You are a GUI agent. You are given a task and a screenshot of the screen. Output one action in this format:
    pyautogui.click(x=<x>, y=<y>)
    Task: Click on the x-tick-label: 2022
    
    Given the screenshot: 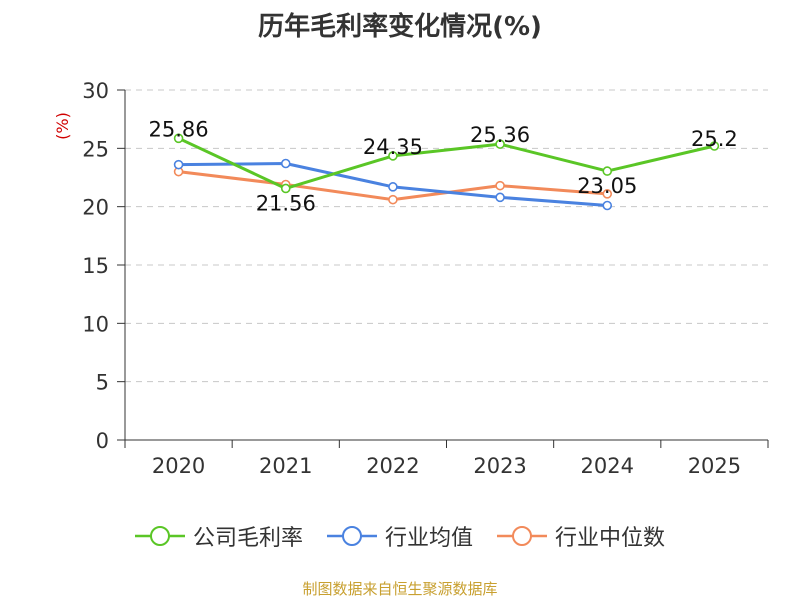 What is the action you would take?
    pyautogui.click(x=392, y=466)
    